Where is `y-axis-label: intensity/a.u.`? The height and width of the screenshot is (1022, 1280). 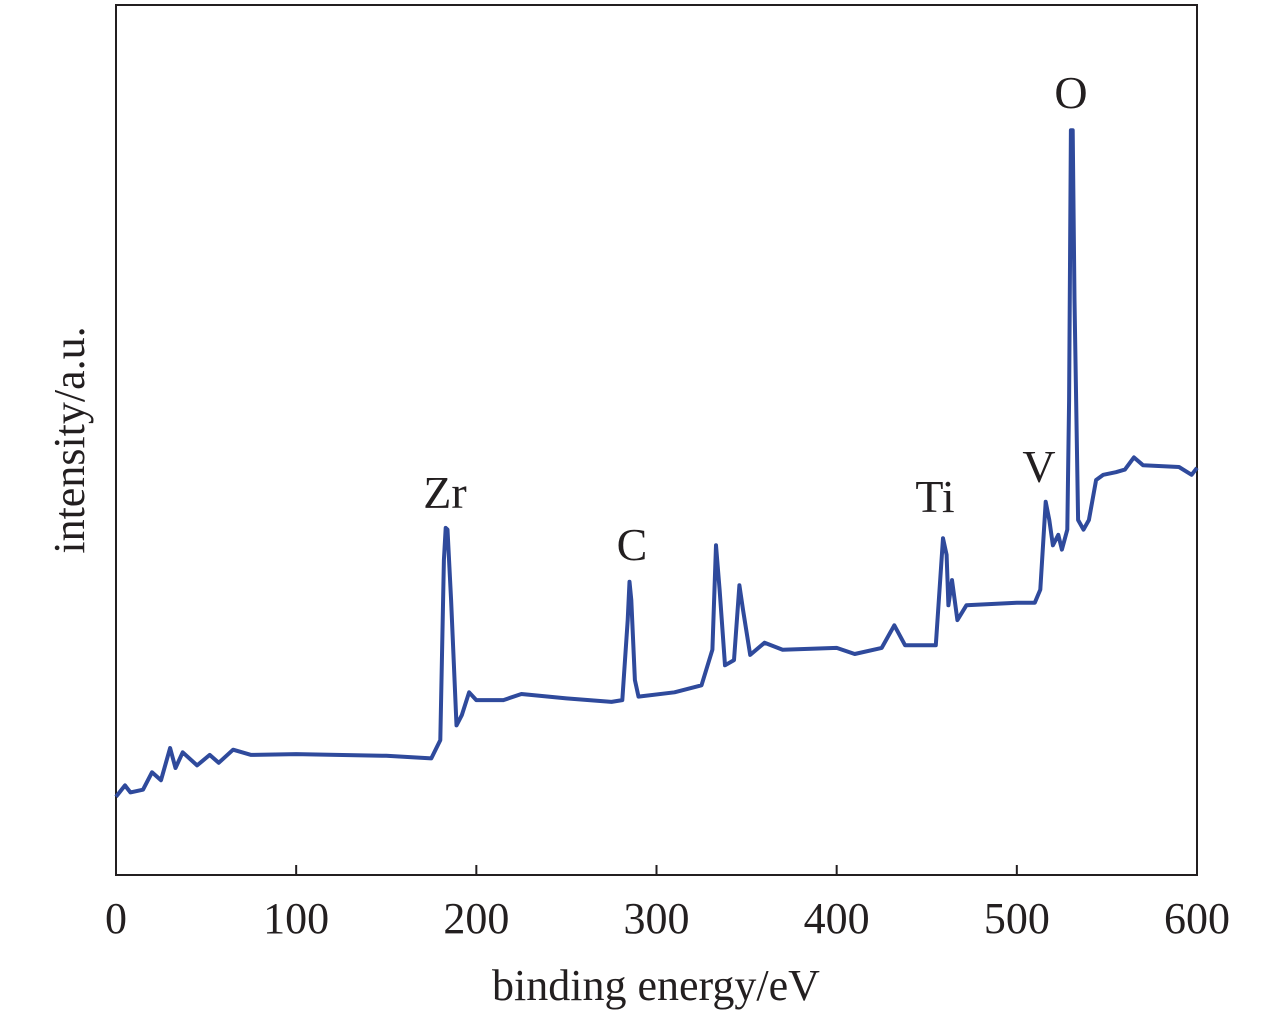 y-axis-label: intensity/a.u. is located at coordinates (69, 439).